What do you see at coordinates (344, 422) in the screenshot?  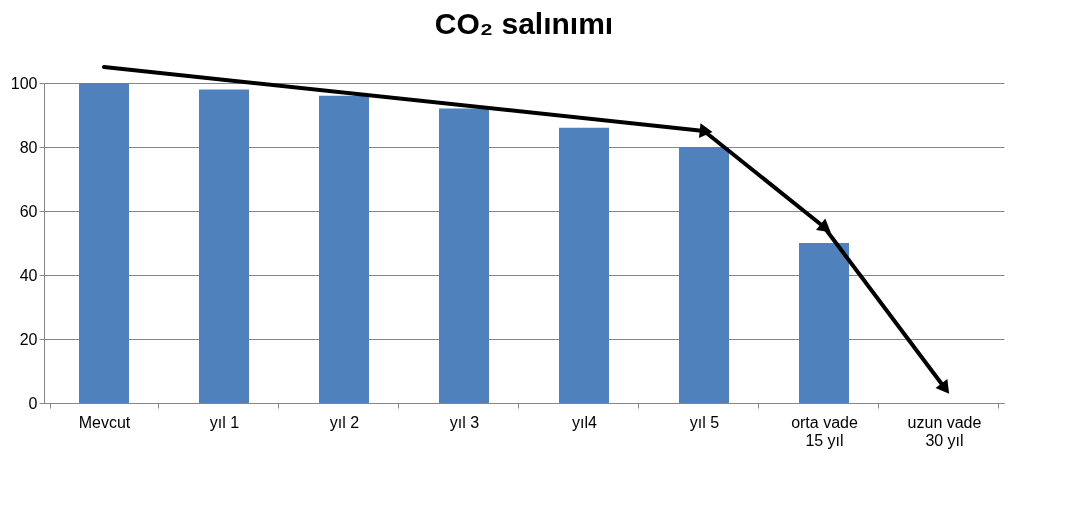 I see `x-tick-label: yıl 2` at bounding box center [344, 422].